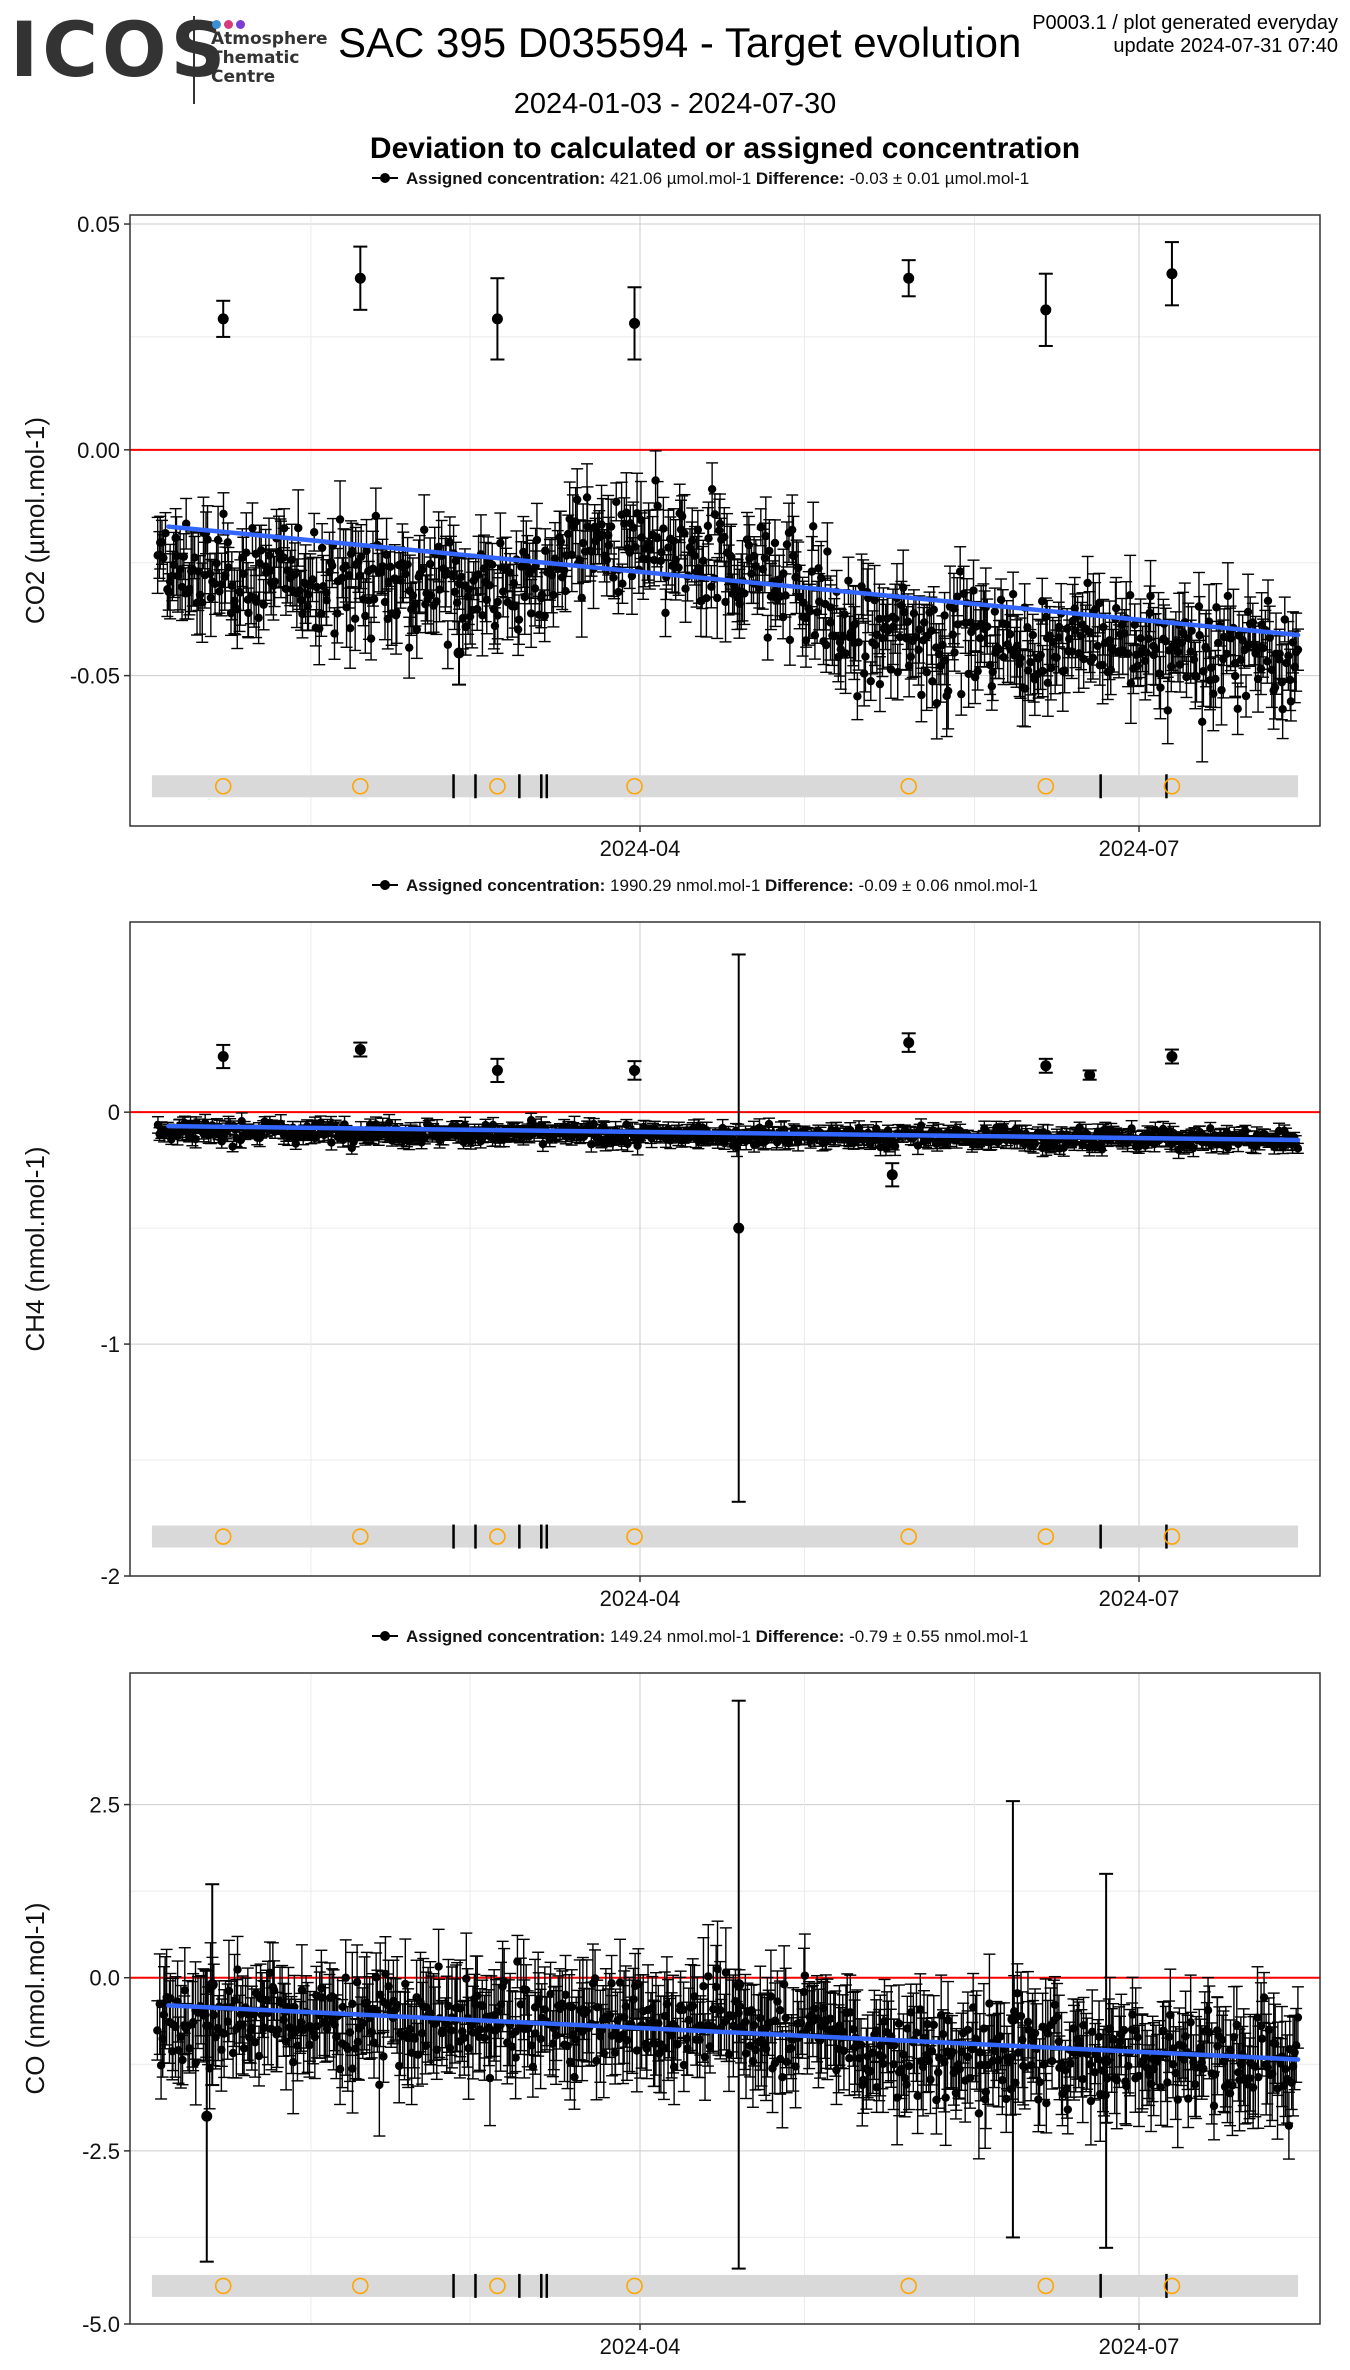  What do you see at coordinates (120, 49) in the screenshot?
I see `icos-logo: ICOS` at bounding box center [120, 49].